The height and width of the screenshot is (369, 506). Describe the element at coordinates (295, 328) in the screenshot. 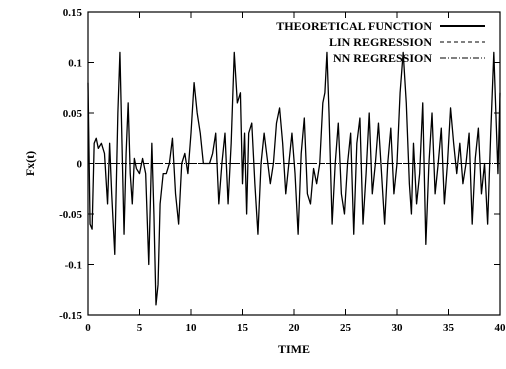

I see `x-tick-label: 20` at that location.